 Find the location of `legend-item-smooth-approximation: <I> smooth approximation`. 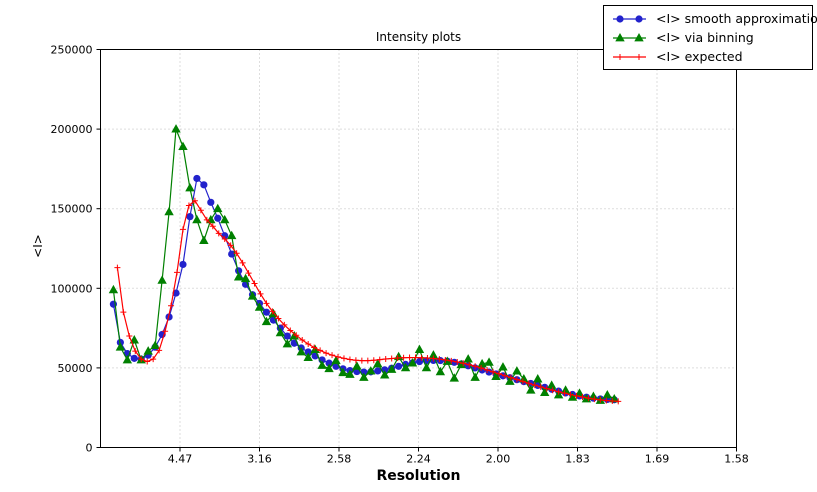

legend-item-smooth-approximation: <I> smooth approximation is located at coordinates (714, 18).